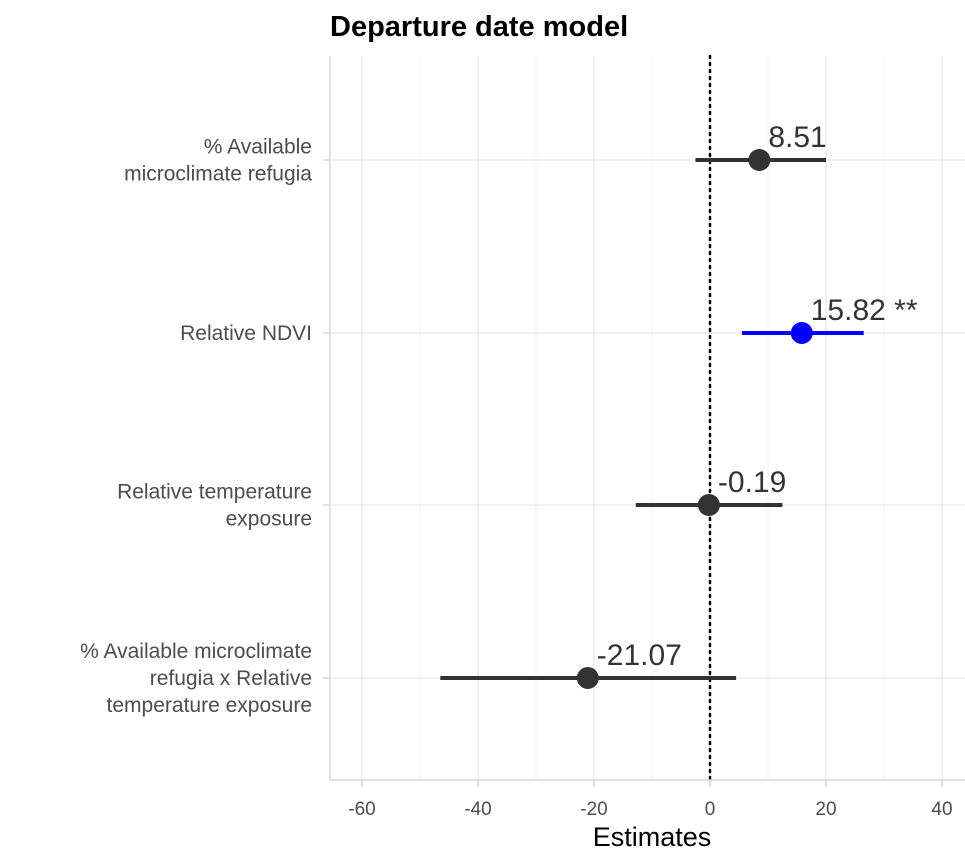  What do you see at coordinates (941, 809) in the screenshot?
I see `x-tick-label: 40` at bounding box center [941, 809].